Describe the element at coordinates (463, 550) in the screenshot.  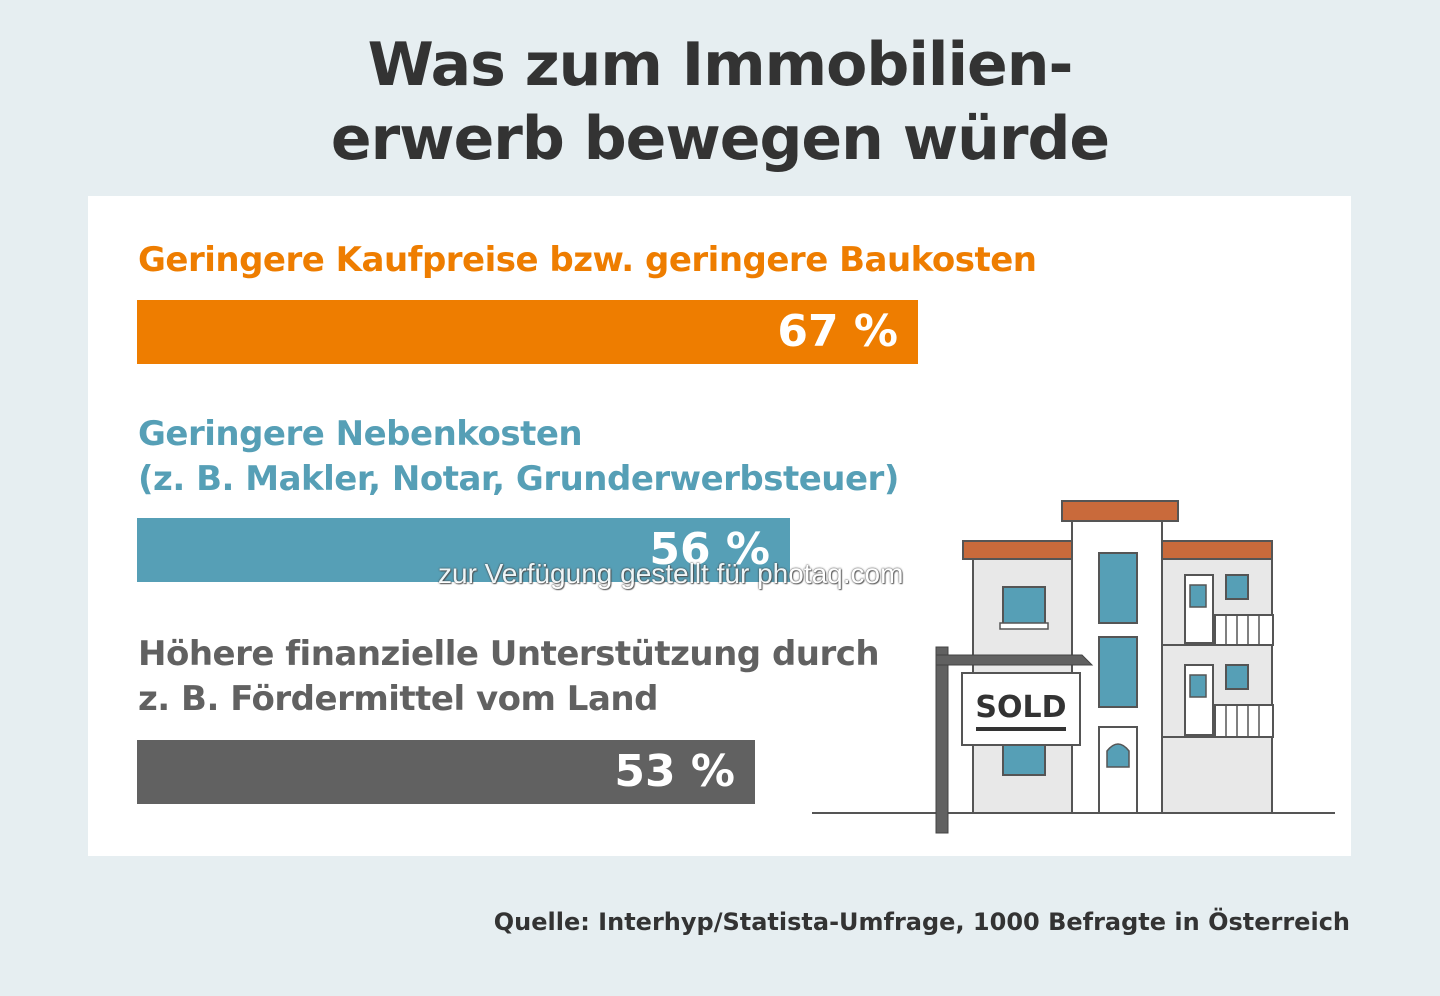
I see `bar-nebenkosten: 56 %` at that location.